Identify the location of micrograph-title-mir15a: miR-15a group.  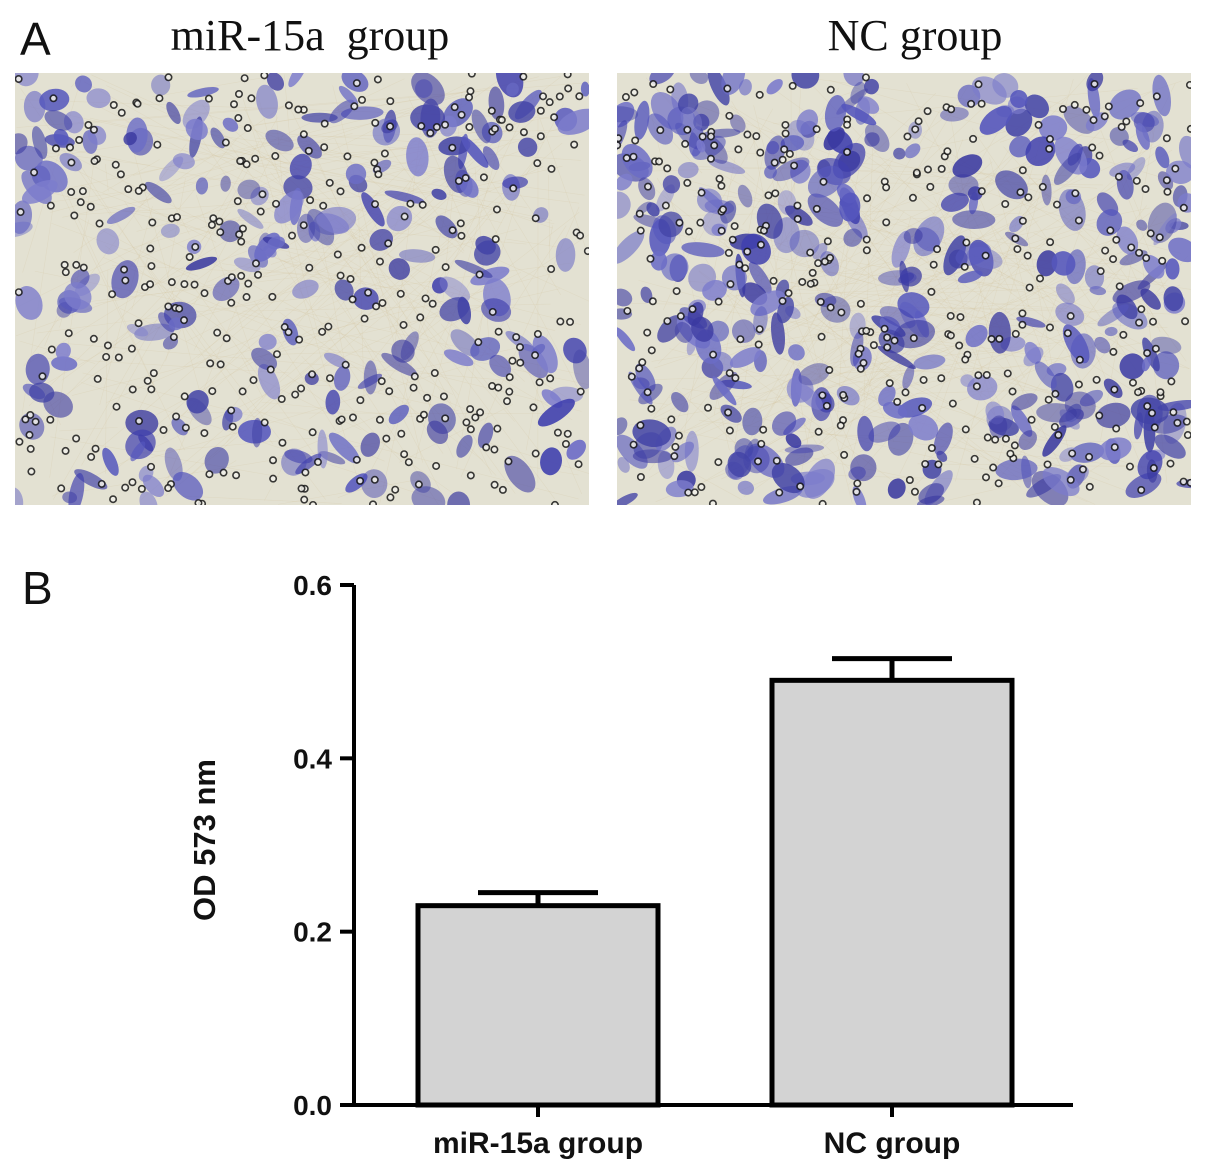
(310, 35).